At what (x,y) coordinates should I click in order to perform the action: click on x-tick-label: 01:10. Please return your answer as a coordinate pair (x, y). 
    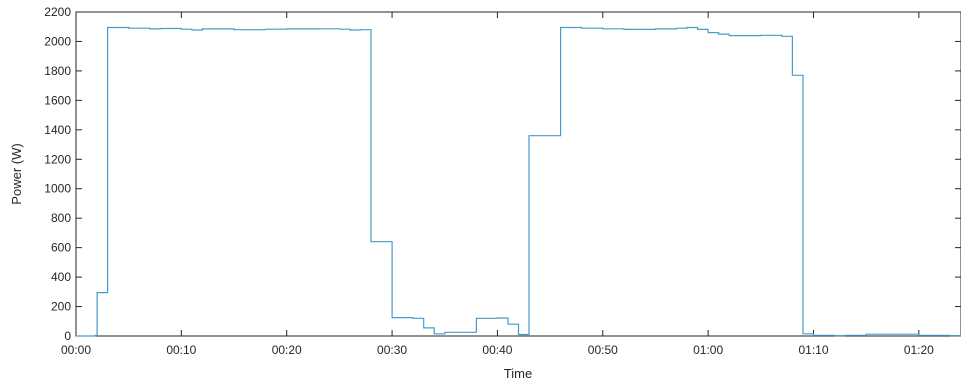
    Looking at the image, I should click on (813, 350).